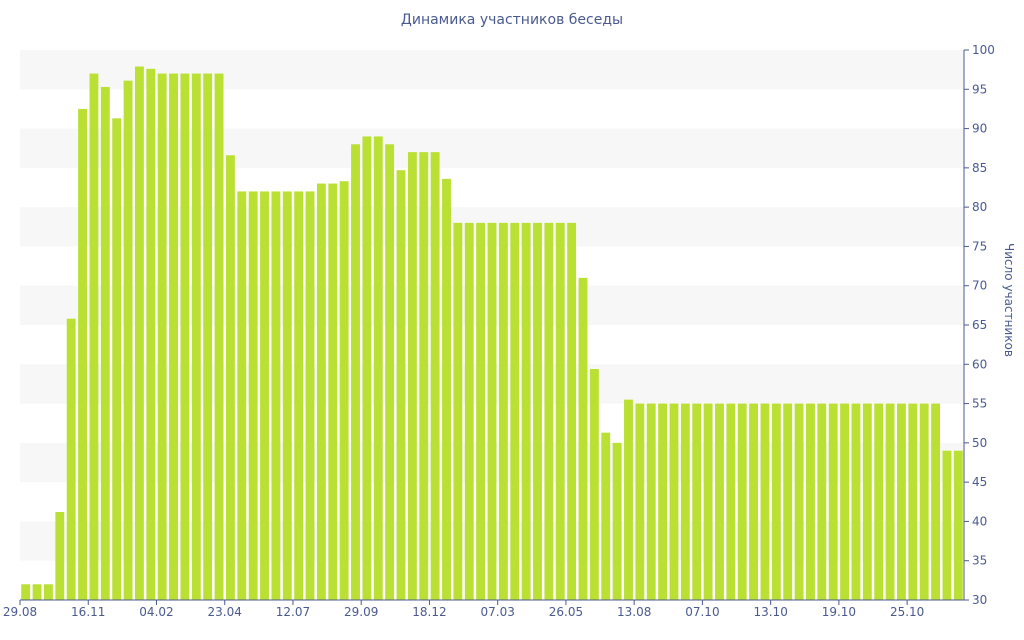  Describe the element at coordinates (1009, 300) in the screenshot. I see `y-axis-label: Число участников` at that location.